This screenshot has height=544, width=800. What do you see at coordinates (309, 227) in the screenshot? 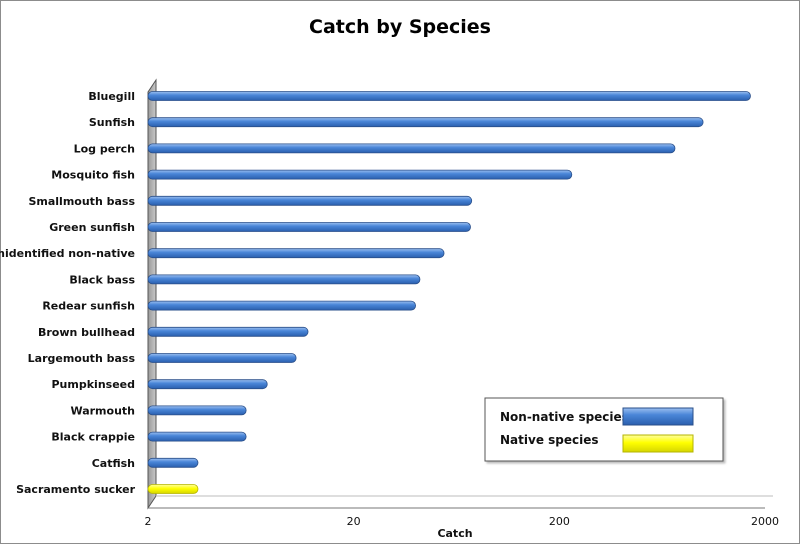
I see `bar-green-sunfish` at bounding box center [309, 227].